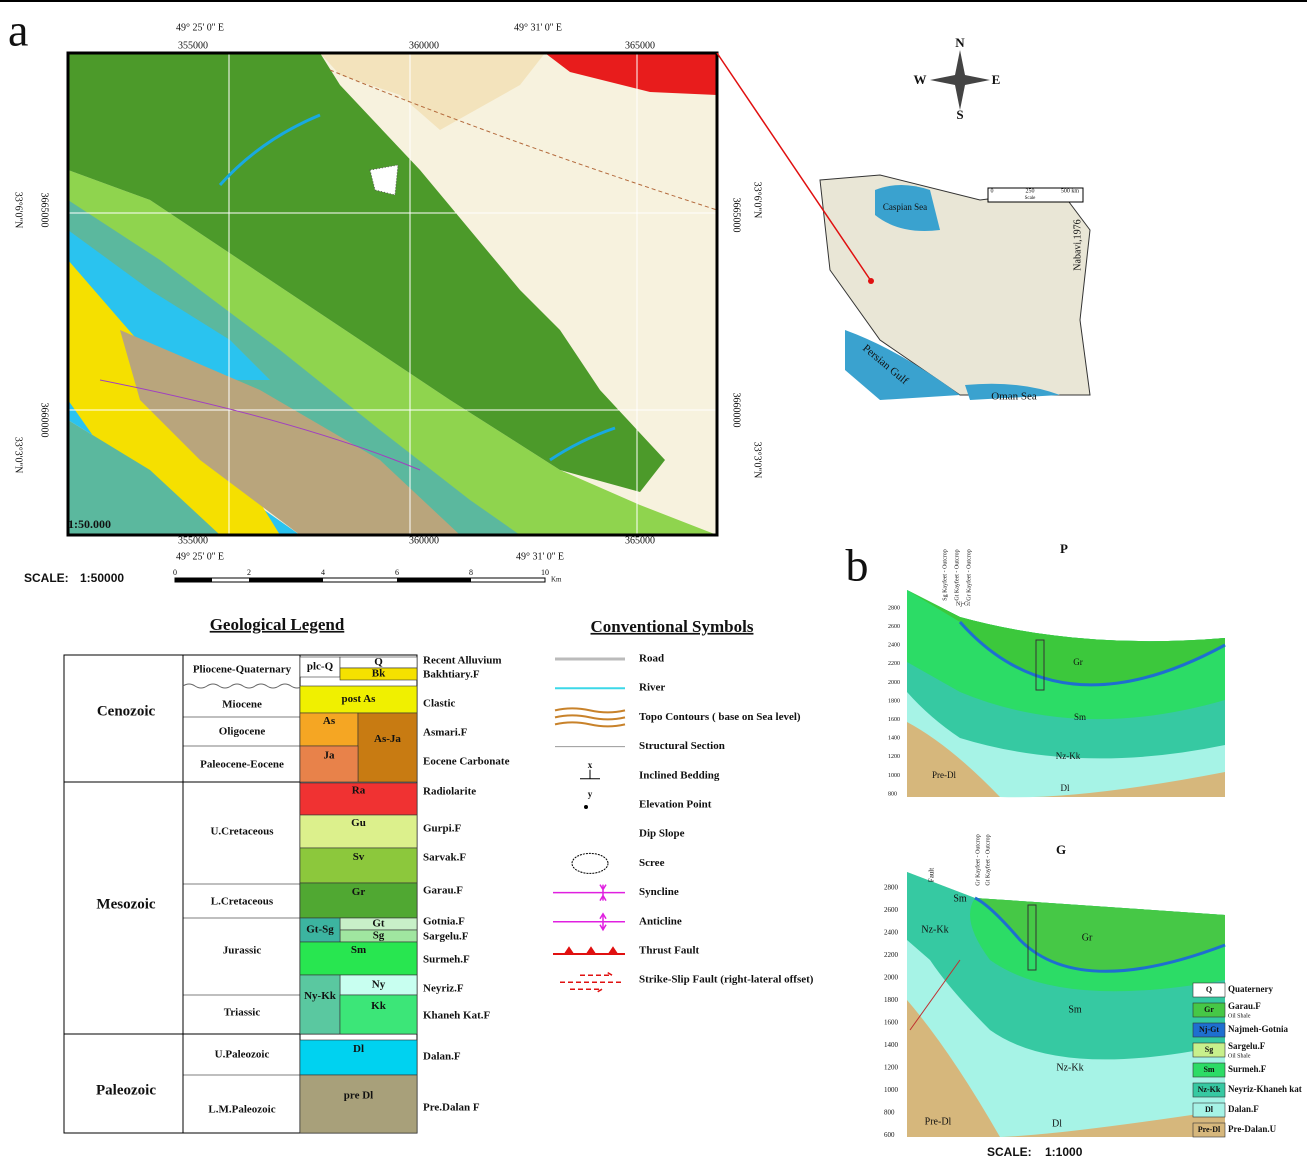 This screenshot has height=1160, width=1307. I want to click on scale-tick: 6, so click(397, 572).